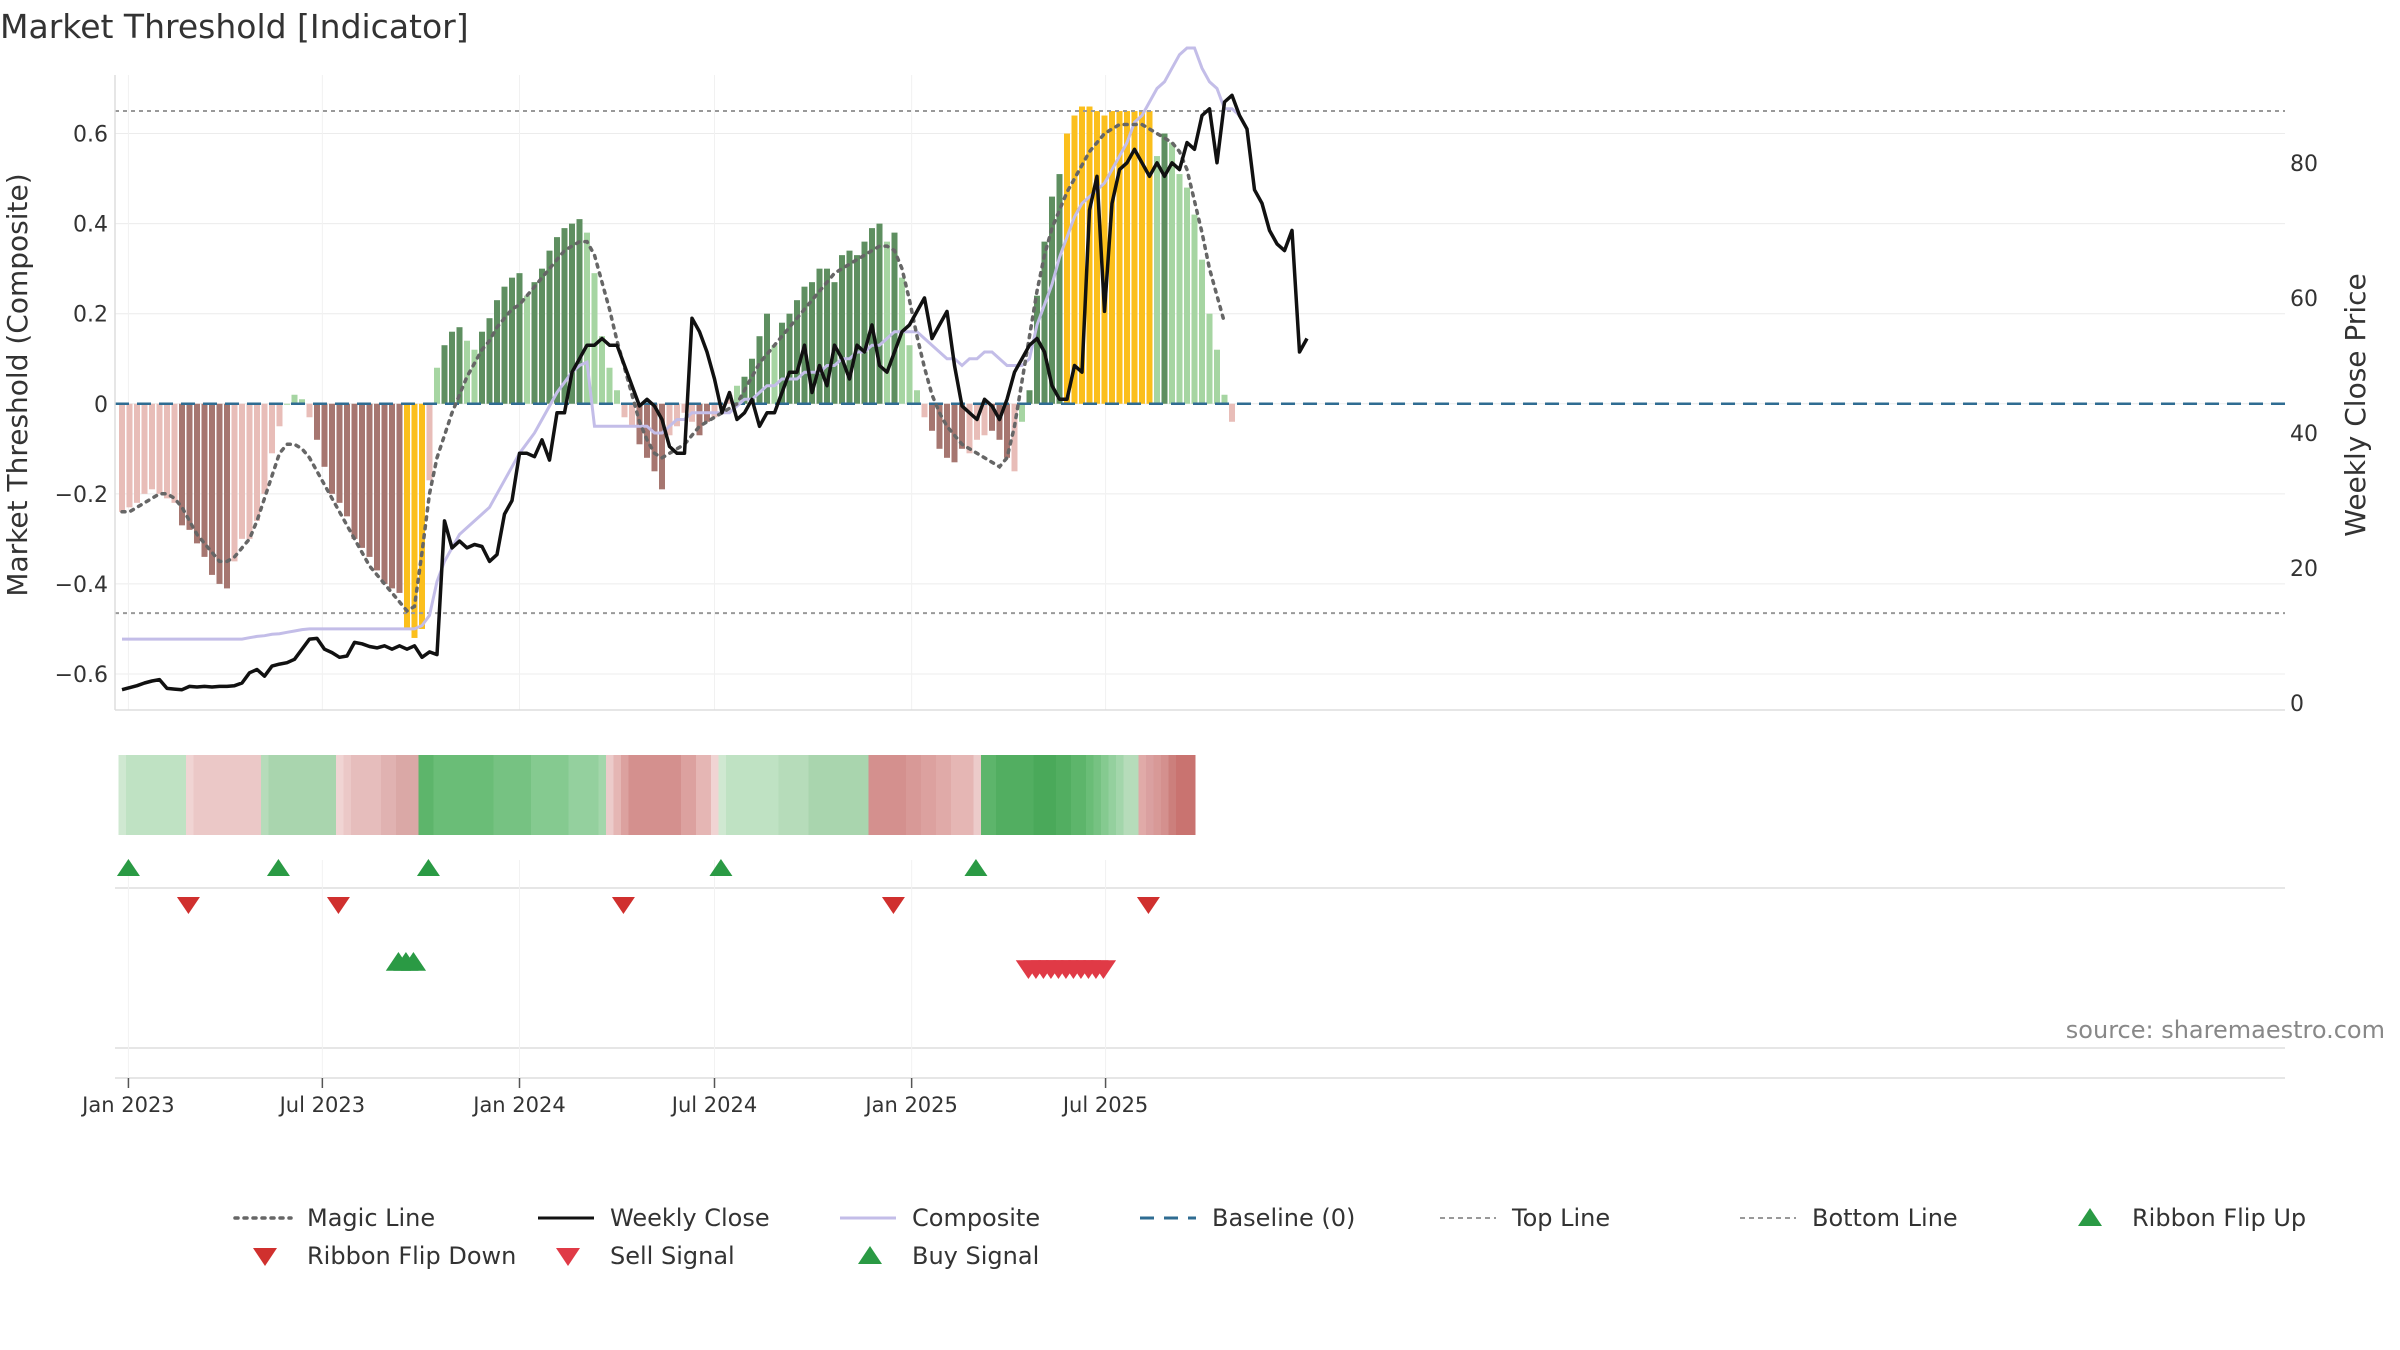 This screenshot has height=1350, width=2400. What do you see at coordinates (90, 135) in the screenshot?
I see `y-tick-label: 0.6` at bounding box center [90, 135].